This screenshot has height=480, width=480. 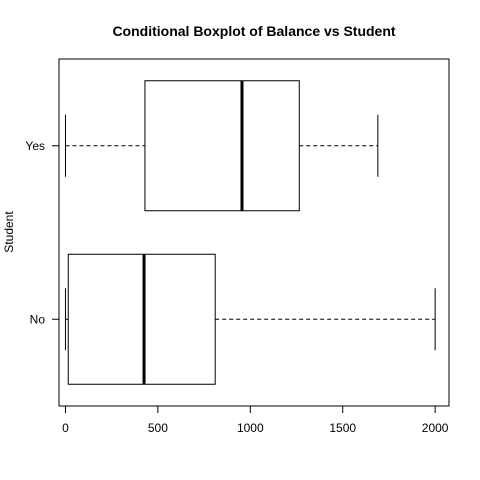 I want to click on y-axis-label: Student, so click(x=9, y=232).